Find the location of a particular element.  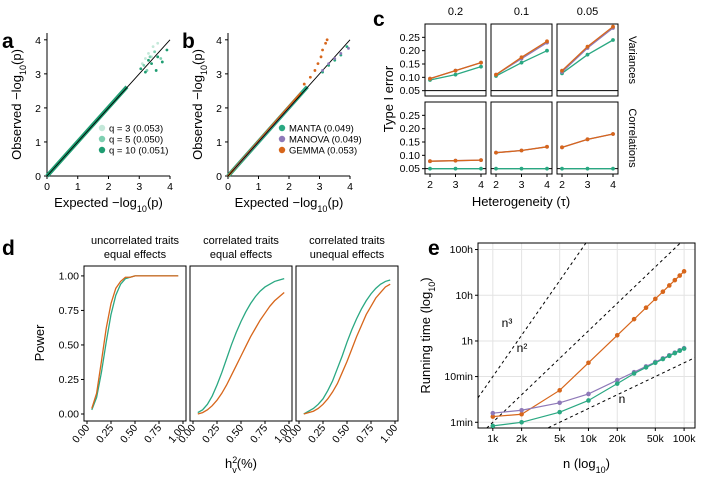

c-column-strip: 0.1 is located at coordinates (521, 12).